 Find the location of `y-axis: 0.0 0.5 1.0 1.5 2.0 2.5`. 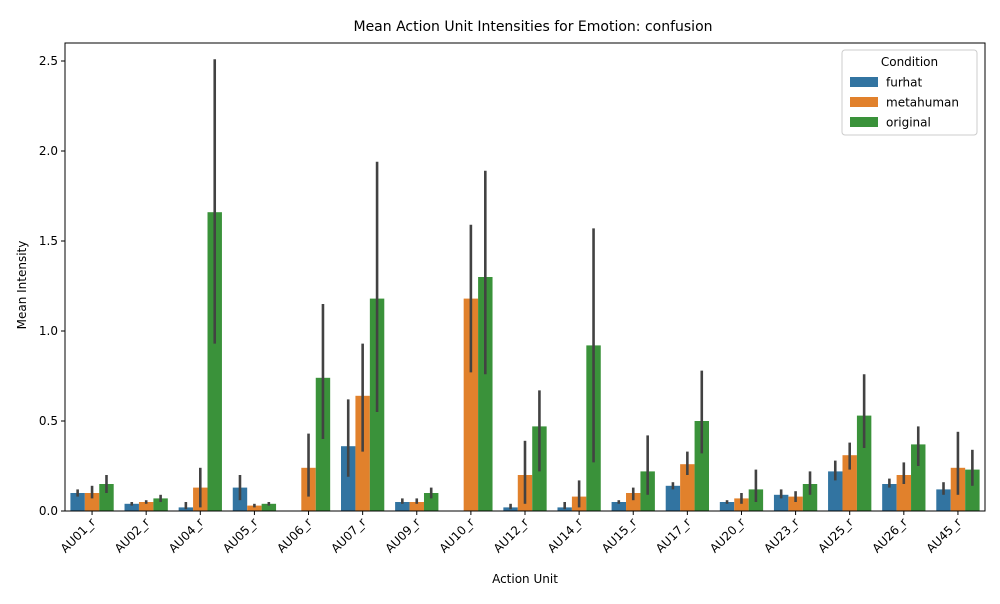

y-axis: 0.0 0.5 1.0 1.5 2.0 2.5 is located at coordinates (52, 286).